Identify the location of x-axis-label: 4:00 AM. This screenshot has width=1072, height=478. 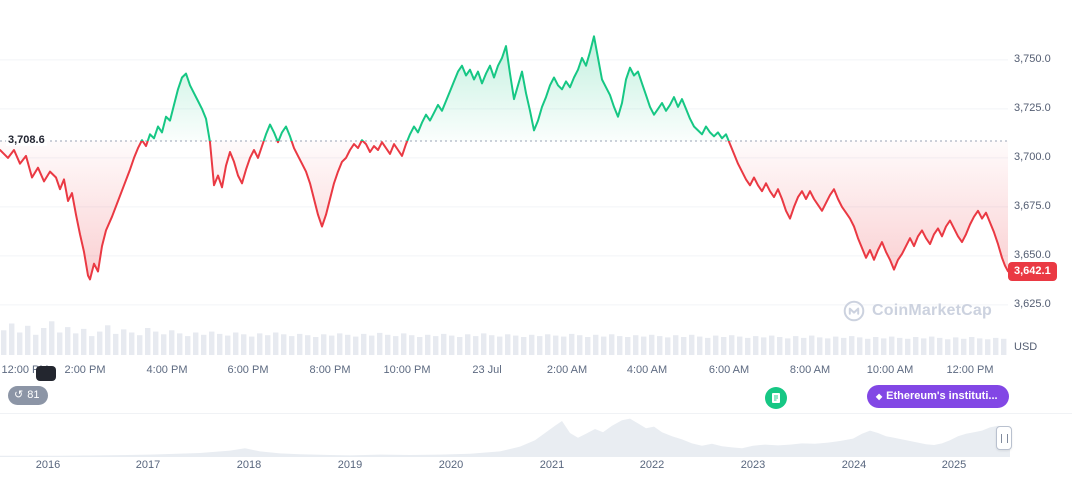
(647, 370).